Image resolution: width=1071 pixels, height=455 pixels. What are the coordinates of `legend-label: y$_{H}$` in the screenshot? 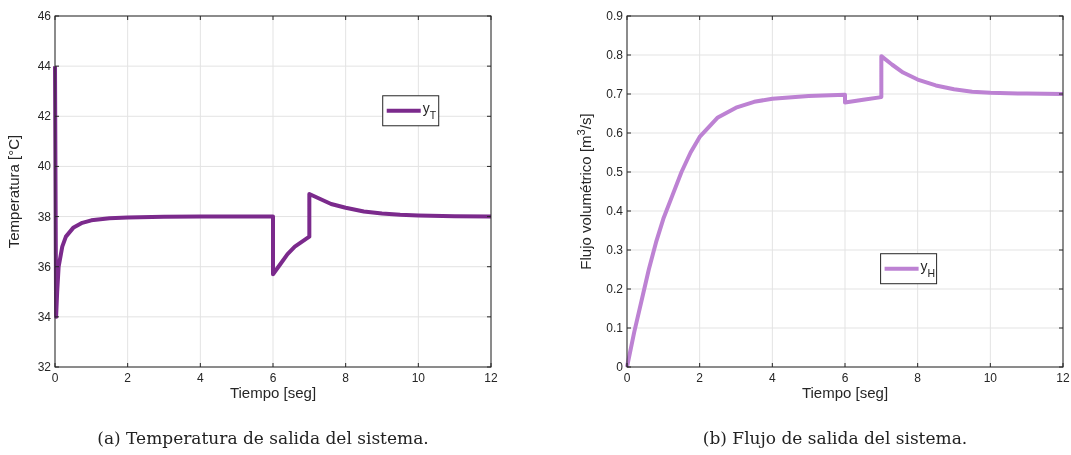 It's located at (928, 268).